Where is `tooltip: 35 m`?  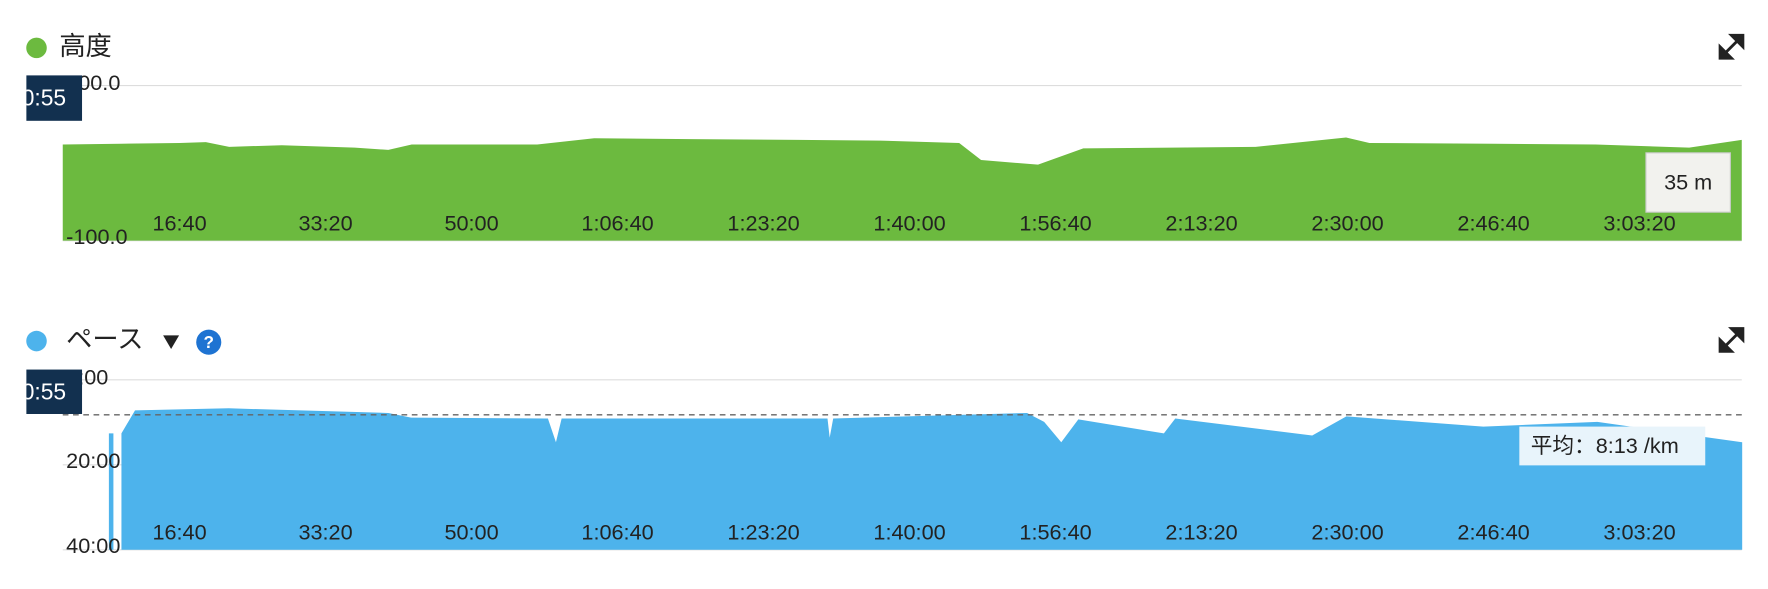
tooltip: 35 m is located at coordinates (1688, 181).